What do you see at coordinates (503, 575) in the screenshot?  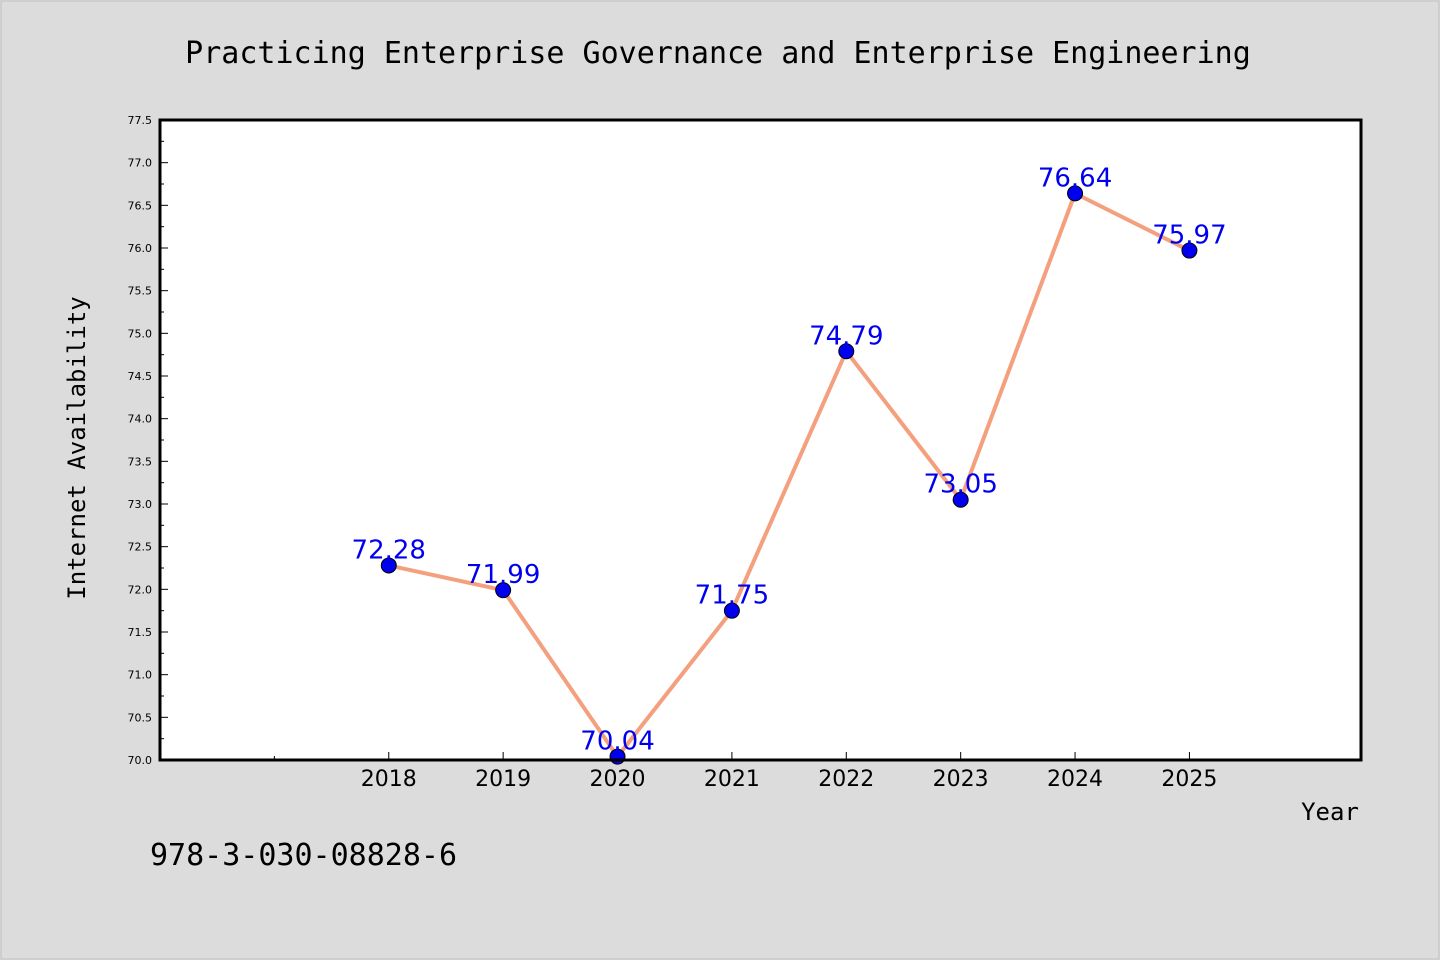 I see `data-label: 71.99` at bounding box center [503, 575].